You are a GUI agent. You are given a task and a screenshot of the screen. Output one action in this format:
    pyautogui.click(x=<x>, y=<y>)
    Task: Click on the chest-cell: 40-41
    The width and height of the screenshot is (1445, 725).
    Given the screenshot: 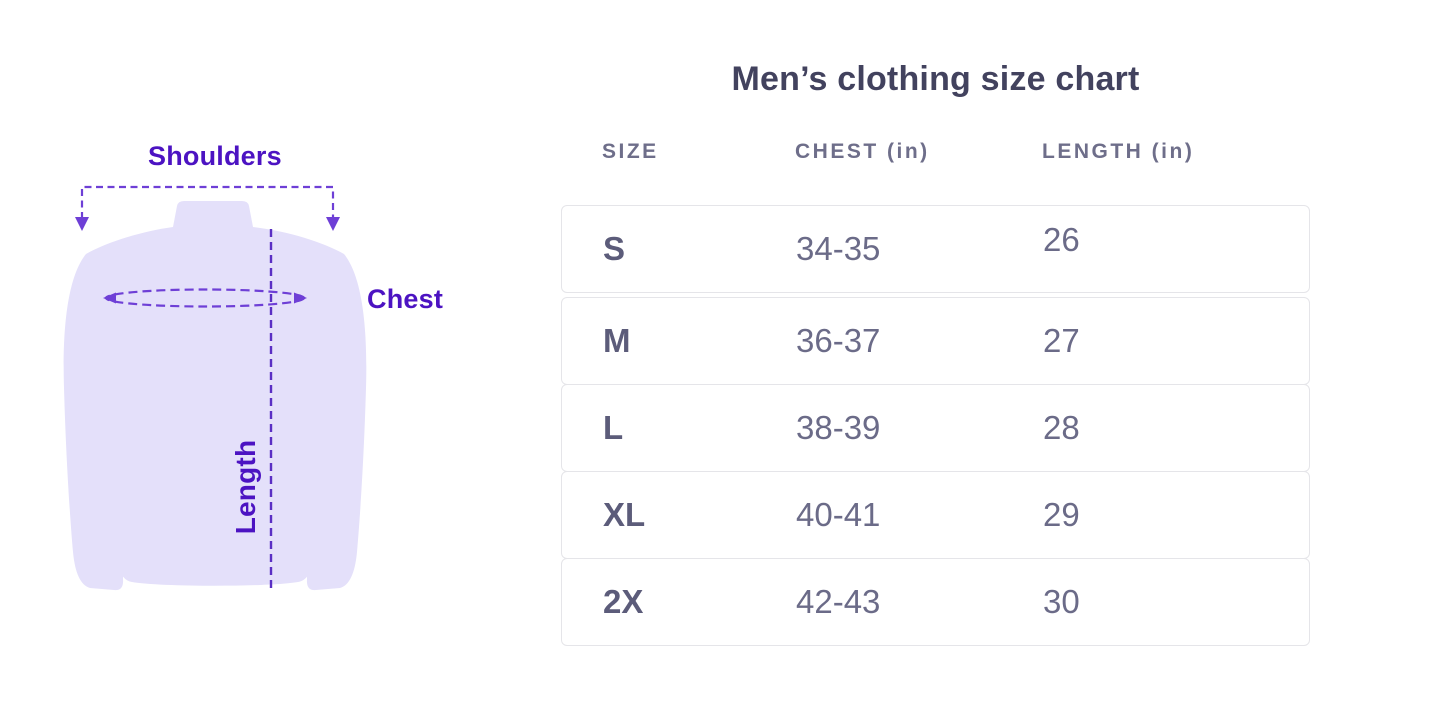 What is the action you would take?
    pyautogui.click(x=838, y=514)
    